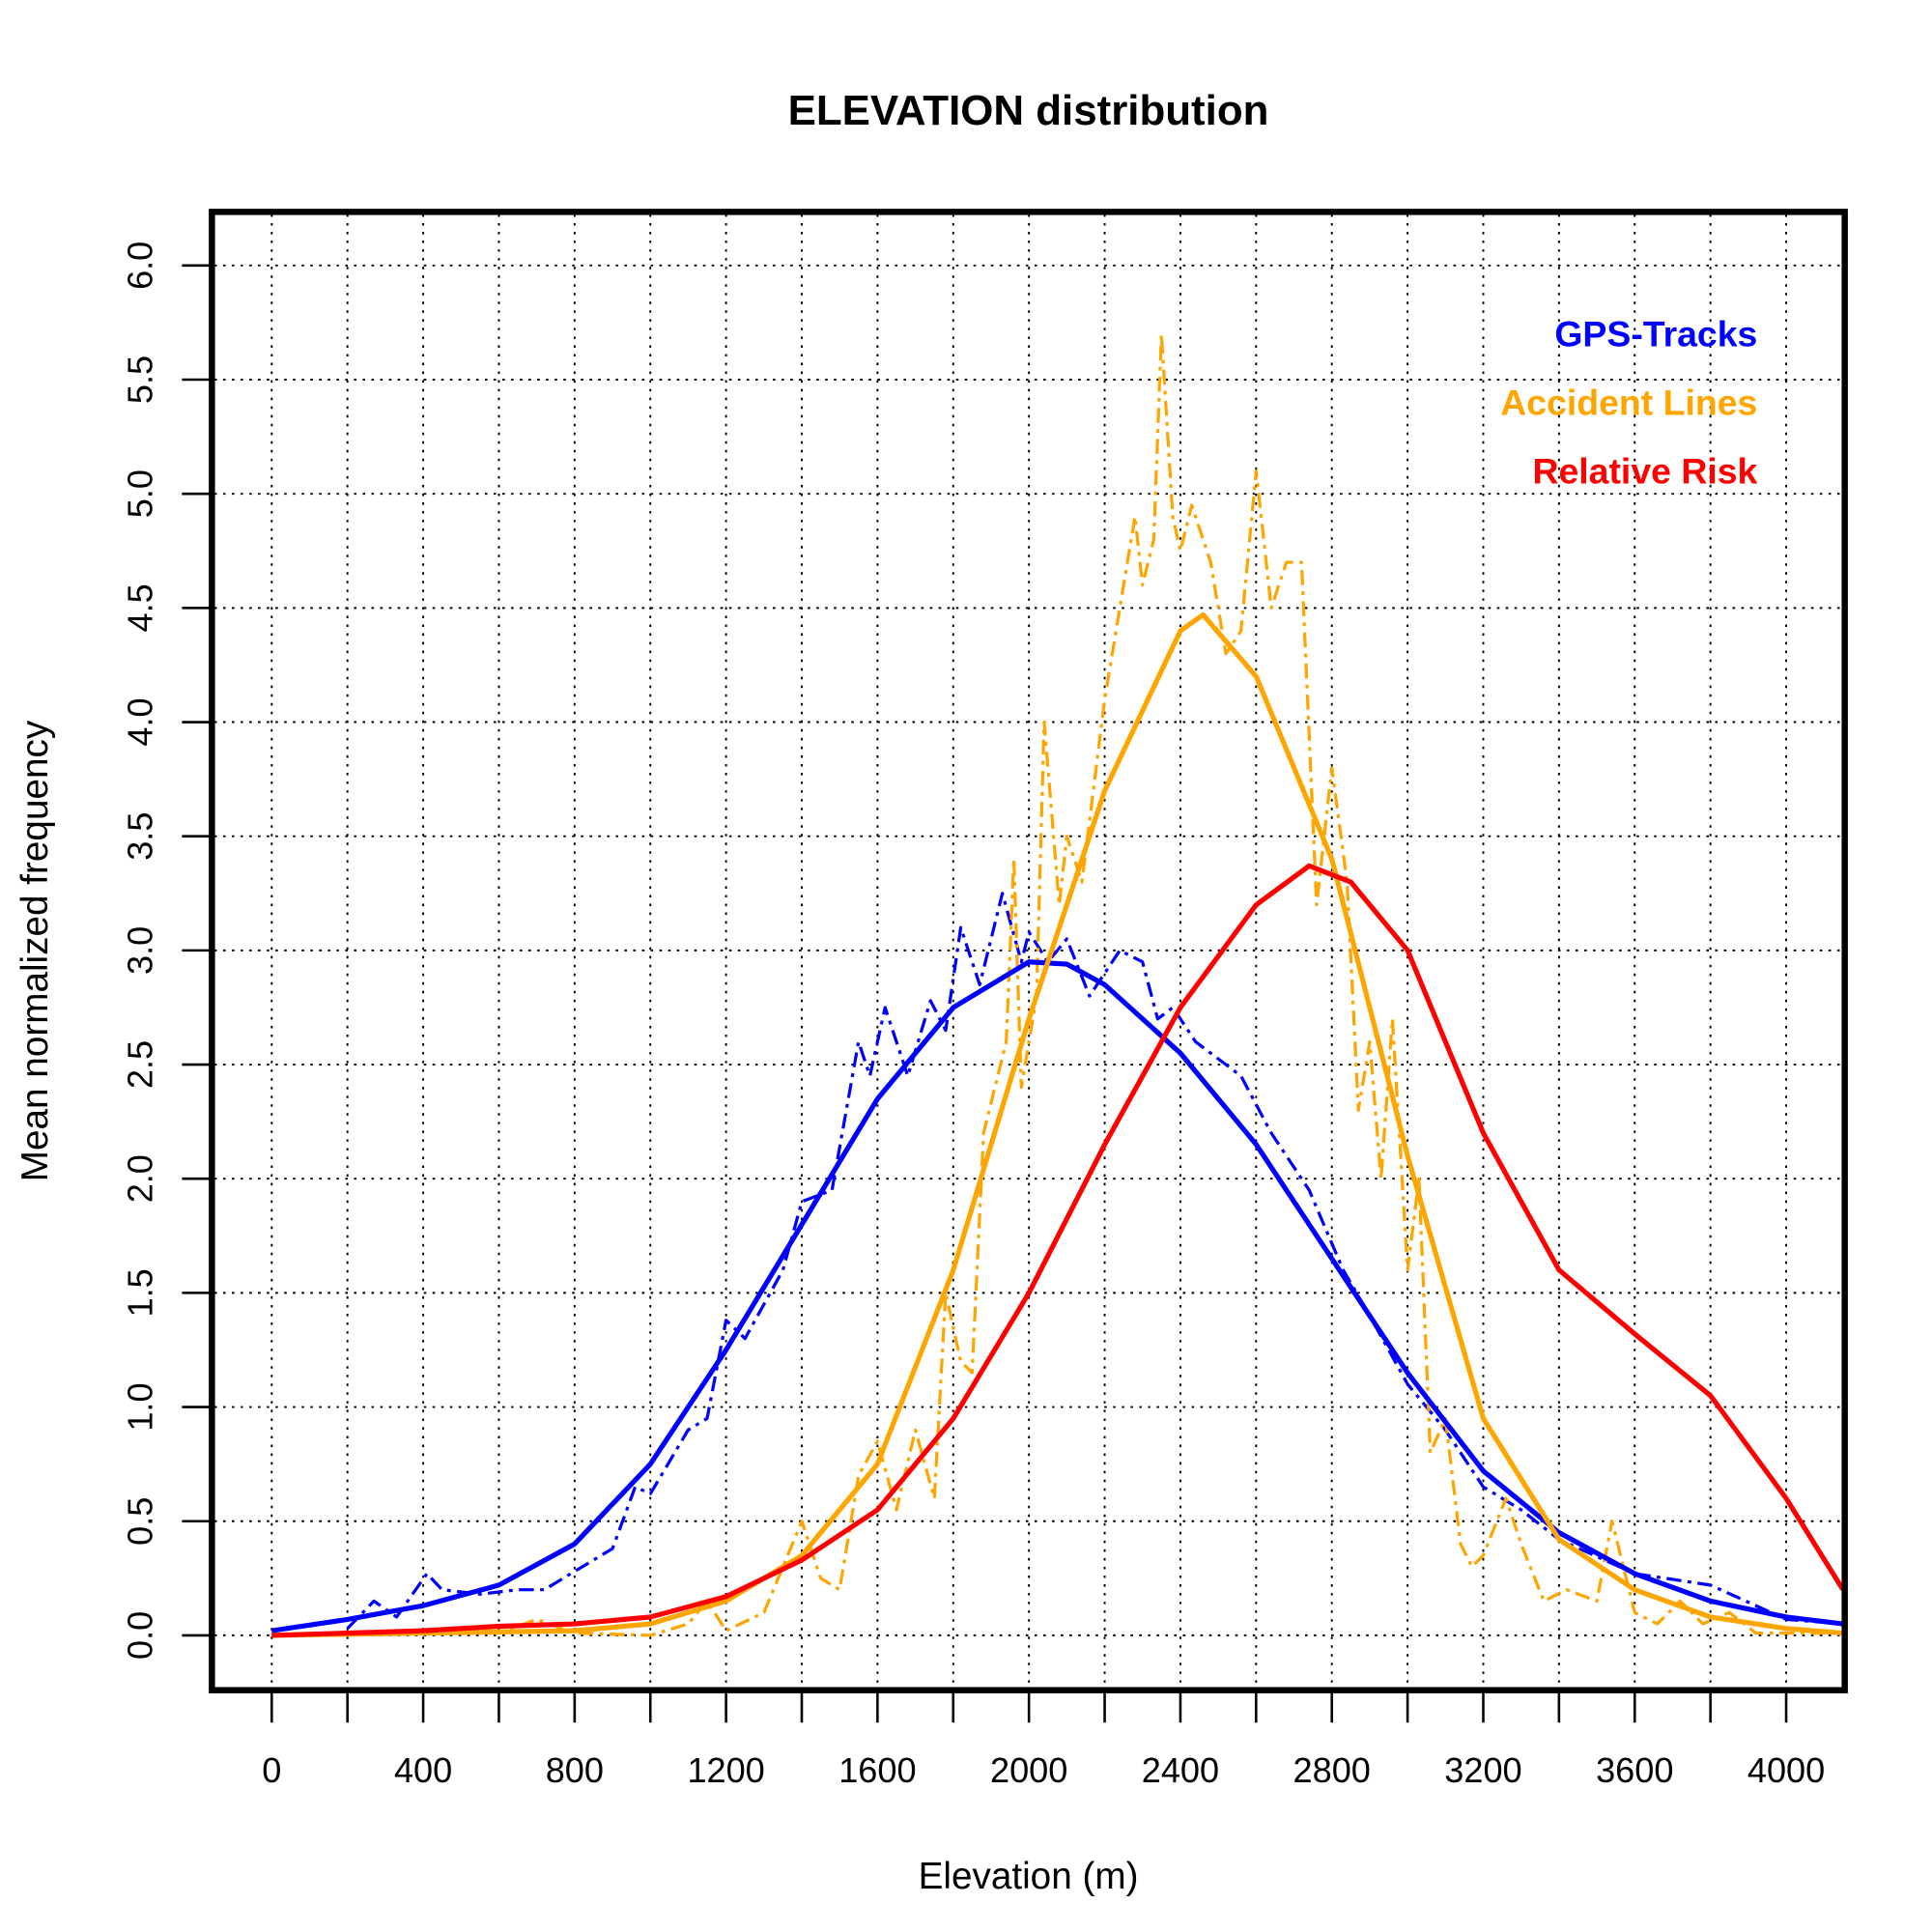  What do you see at coordinates (1655, 334) in the screenshot?
I see `legend-entry: GPS-Tracks` at bounding box center [1655, 334].